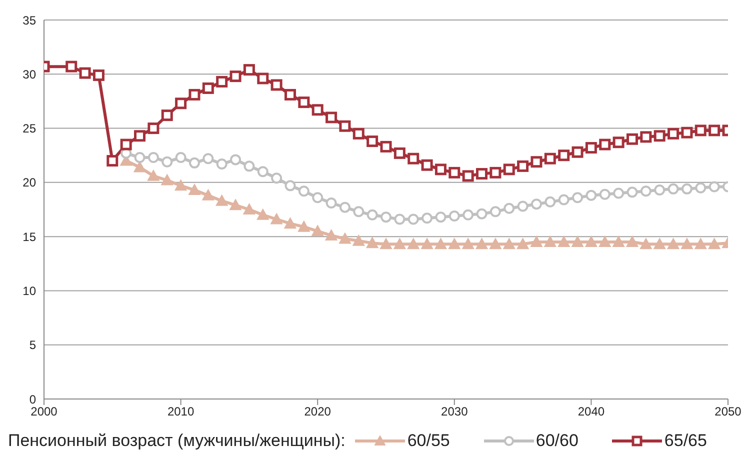  I want to click on y-tick-label: 30, so click(29, 74).